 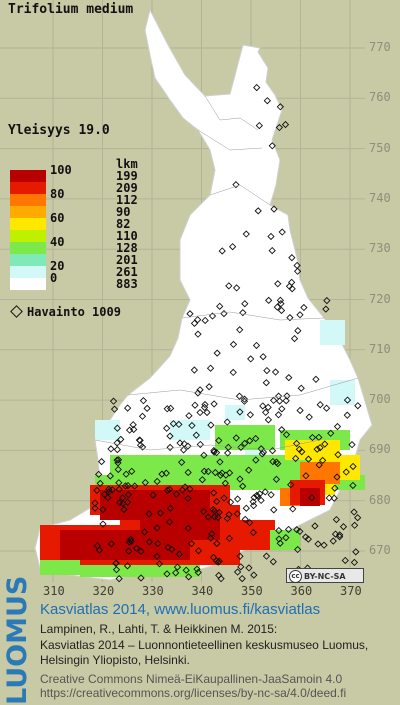 What do you see at coordinates (252, 591) in the screenshot?
I see `x-tick-label: 350` at bounding box center [252, 591].